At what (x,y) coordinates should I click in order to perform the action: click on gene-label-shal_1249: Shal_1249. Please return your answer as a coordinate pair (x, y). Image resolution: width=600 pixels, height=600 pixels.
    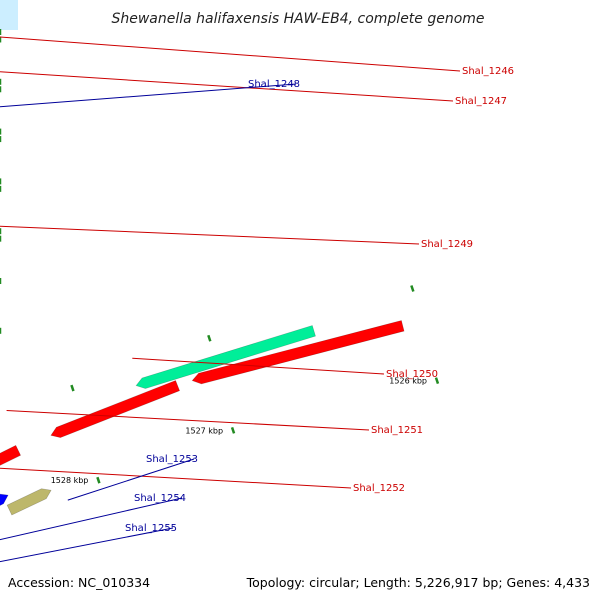
    Looking at the image, I should click on (447, 244).